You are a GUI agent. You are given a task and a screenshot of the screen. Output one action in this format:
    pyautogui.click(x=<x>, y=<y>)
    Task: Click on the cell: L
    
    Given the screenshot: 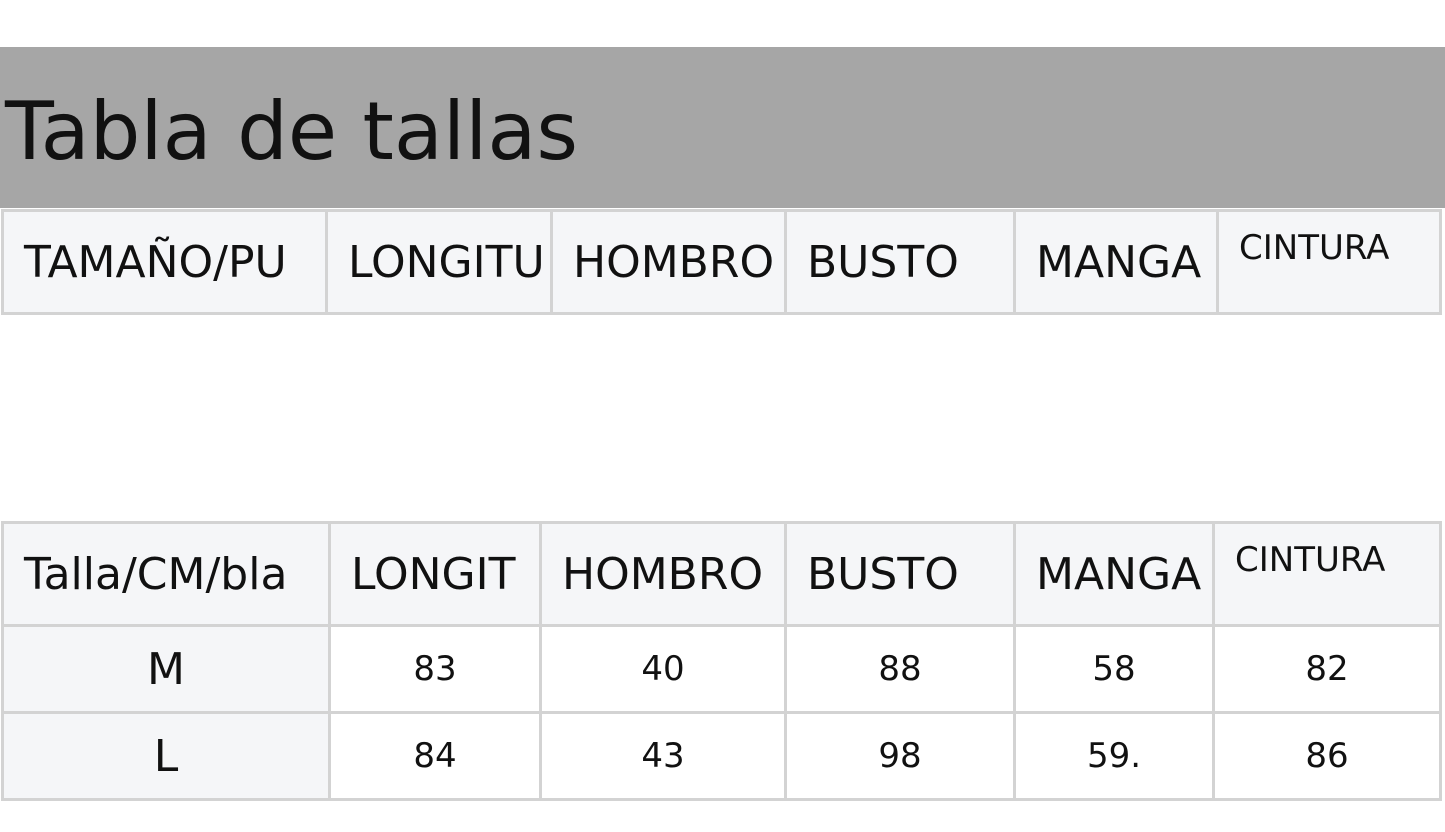 What is the action you would take?
    pyautogui.click(x=166, y=756)
    